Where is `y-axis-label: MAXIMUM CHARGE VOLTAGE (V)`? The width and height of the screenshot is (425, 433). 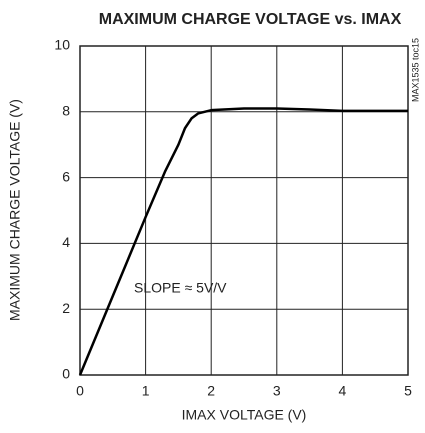
y-axis-label: MAXIMUM CHARGE VOLTAGE (V) is located at coordinates (15, 210).